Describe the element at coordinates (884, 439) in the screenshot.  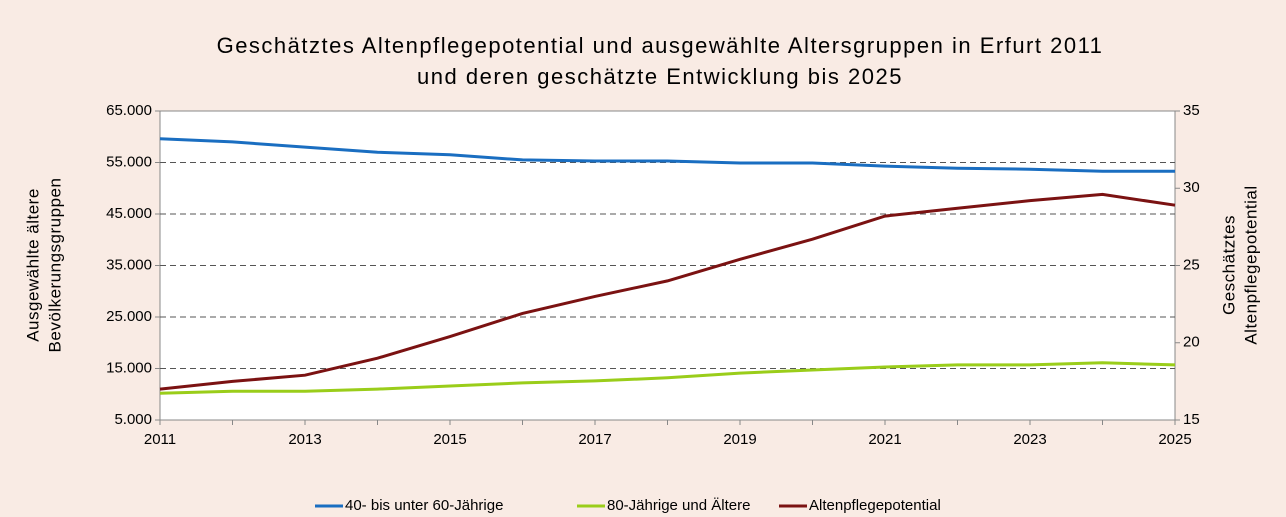
I see `x-tick-label: 2021` at that location.